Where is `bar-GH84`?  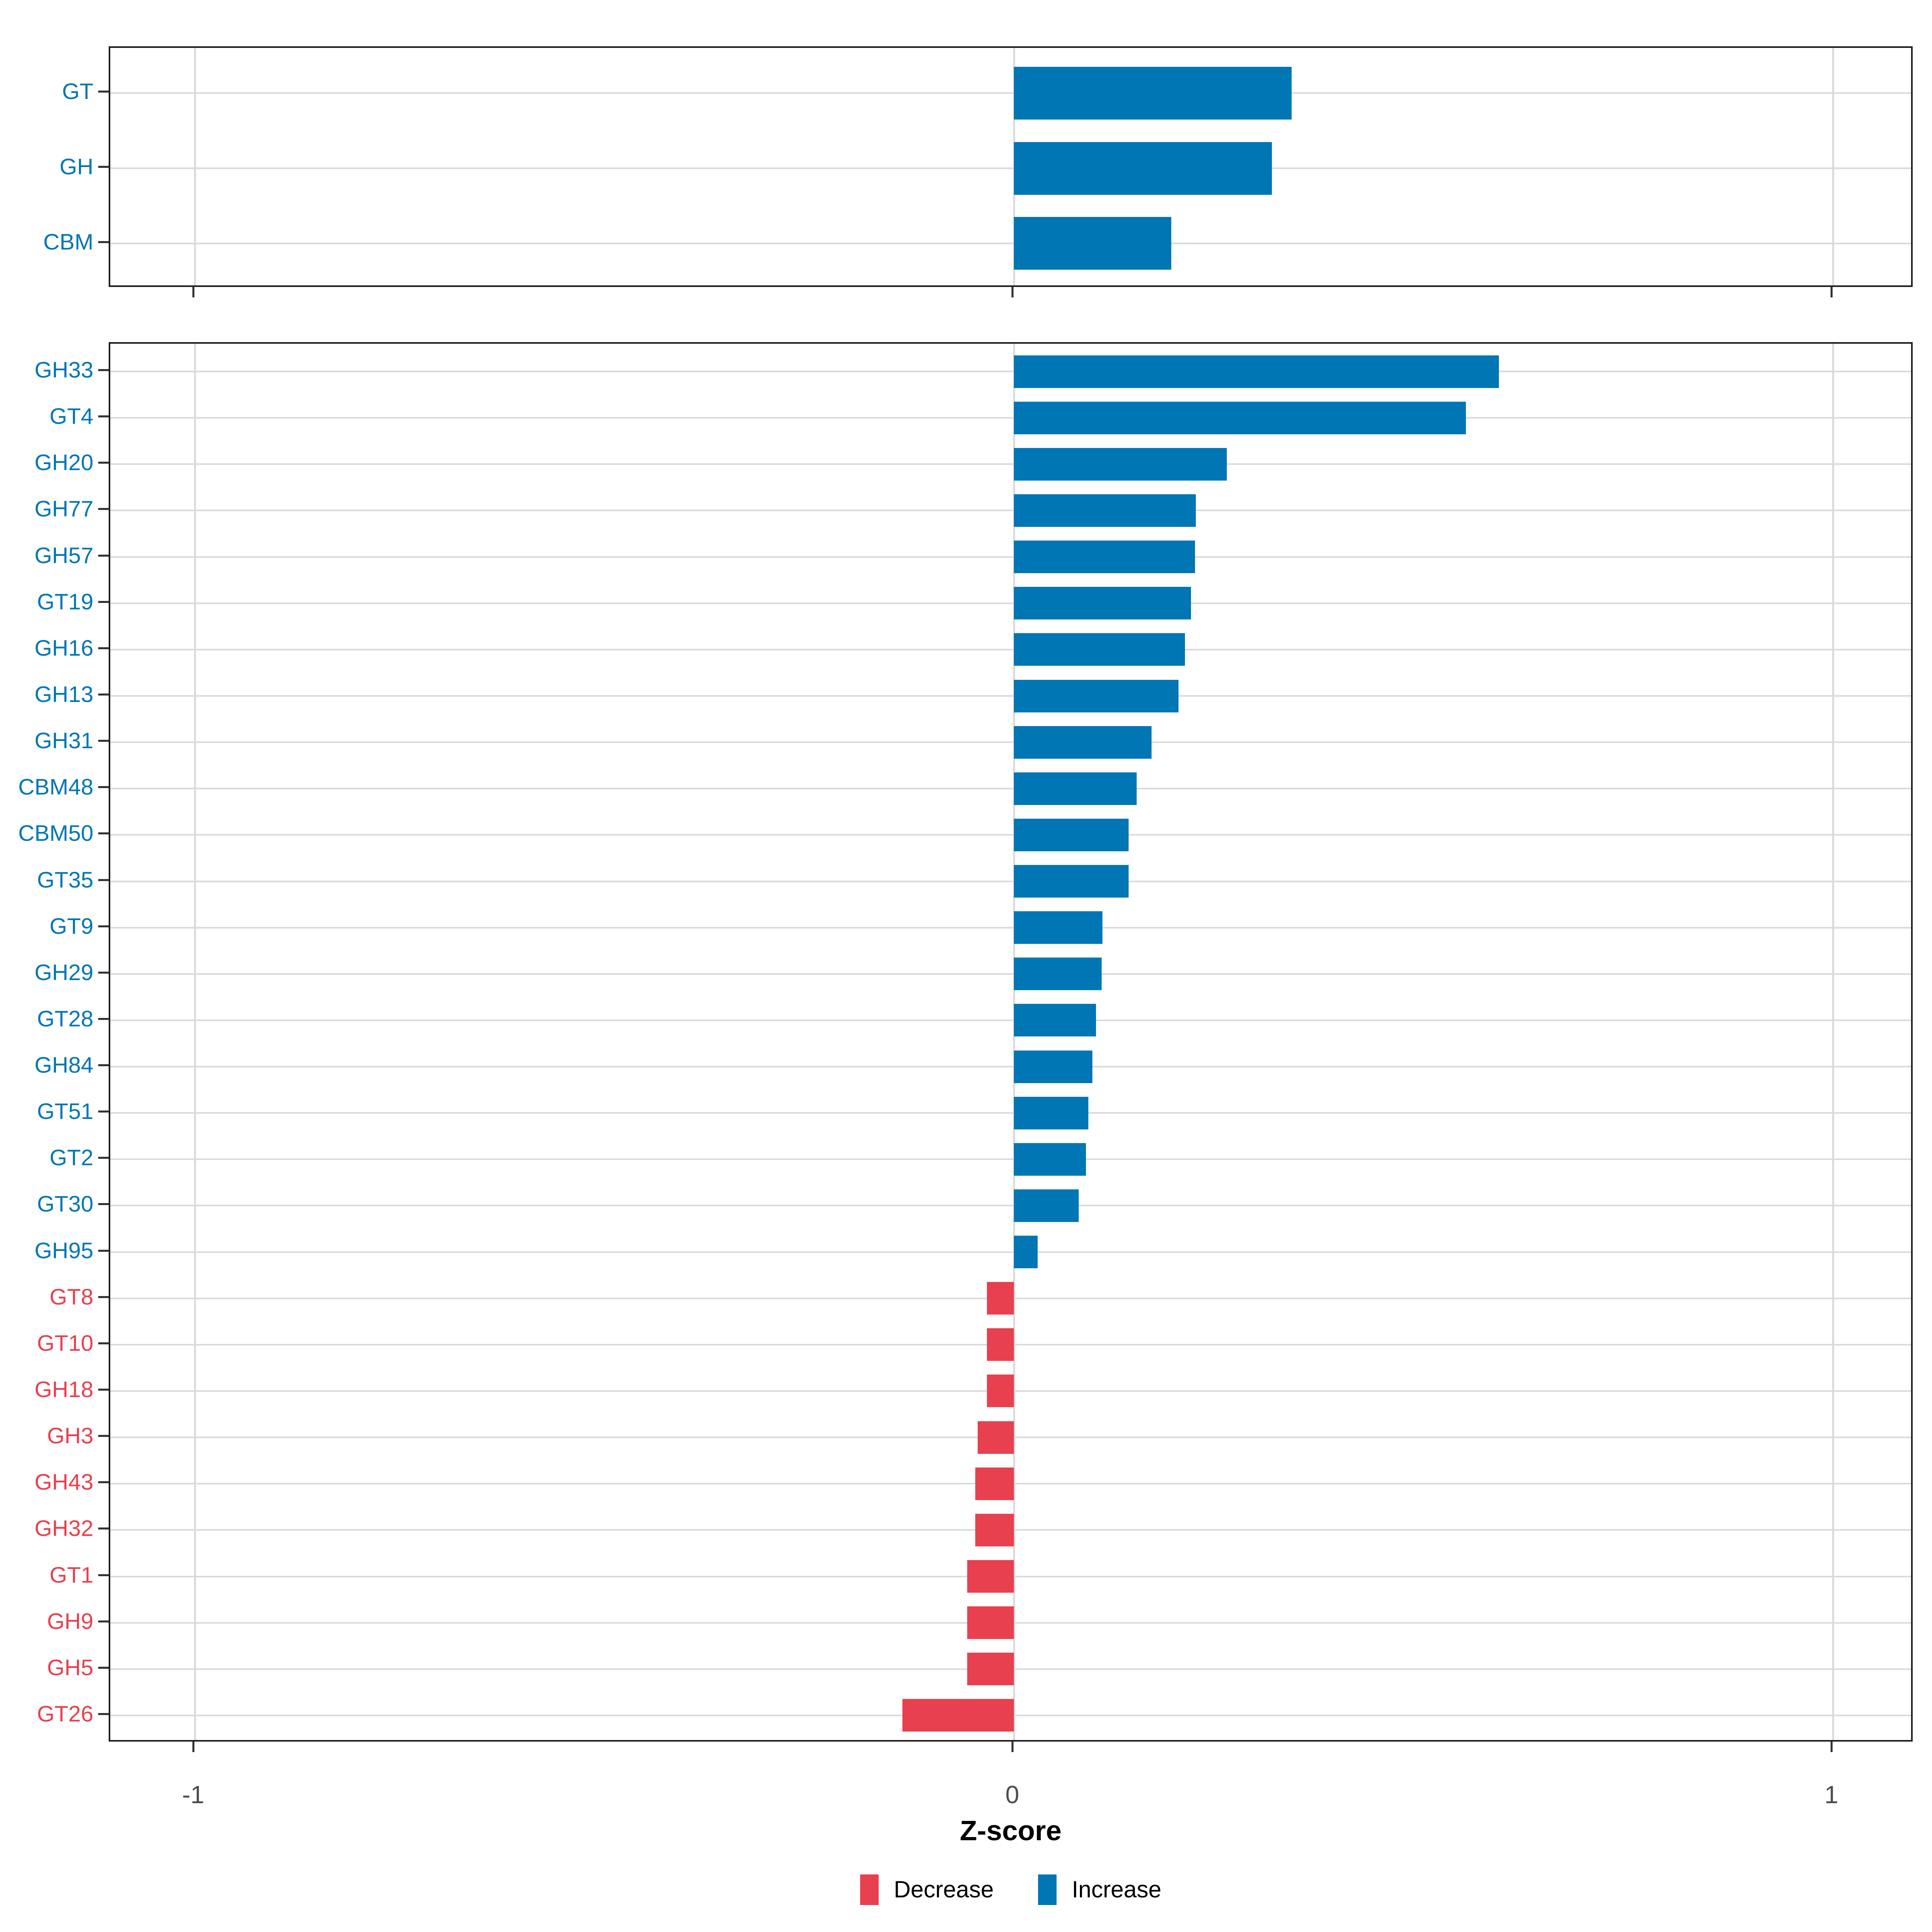
bar-GH84 is located at coordinates (1053, 1067).